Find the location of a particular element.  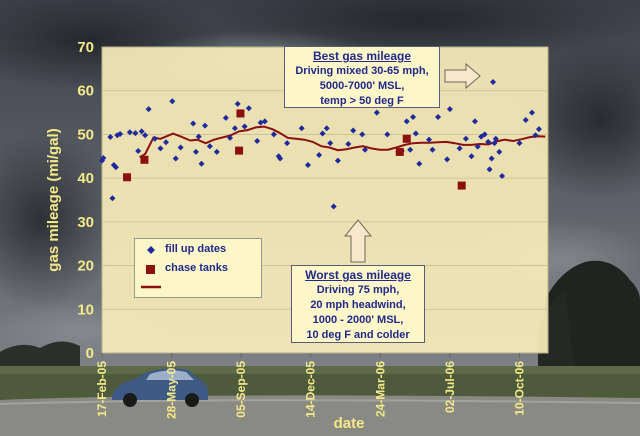

y-tick-label: 0 is located at coordinates (90, 353).